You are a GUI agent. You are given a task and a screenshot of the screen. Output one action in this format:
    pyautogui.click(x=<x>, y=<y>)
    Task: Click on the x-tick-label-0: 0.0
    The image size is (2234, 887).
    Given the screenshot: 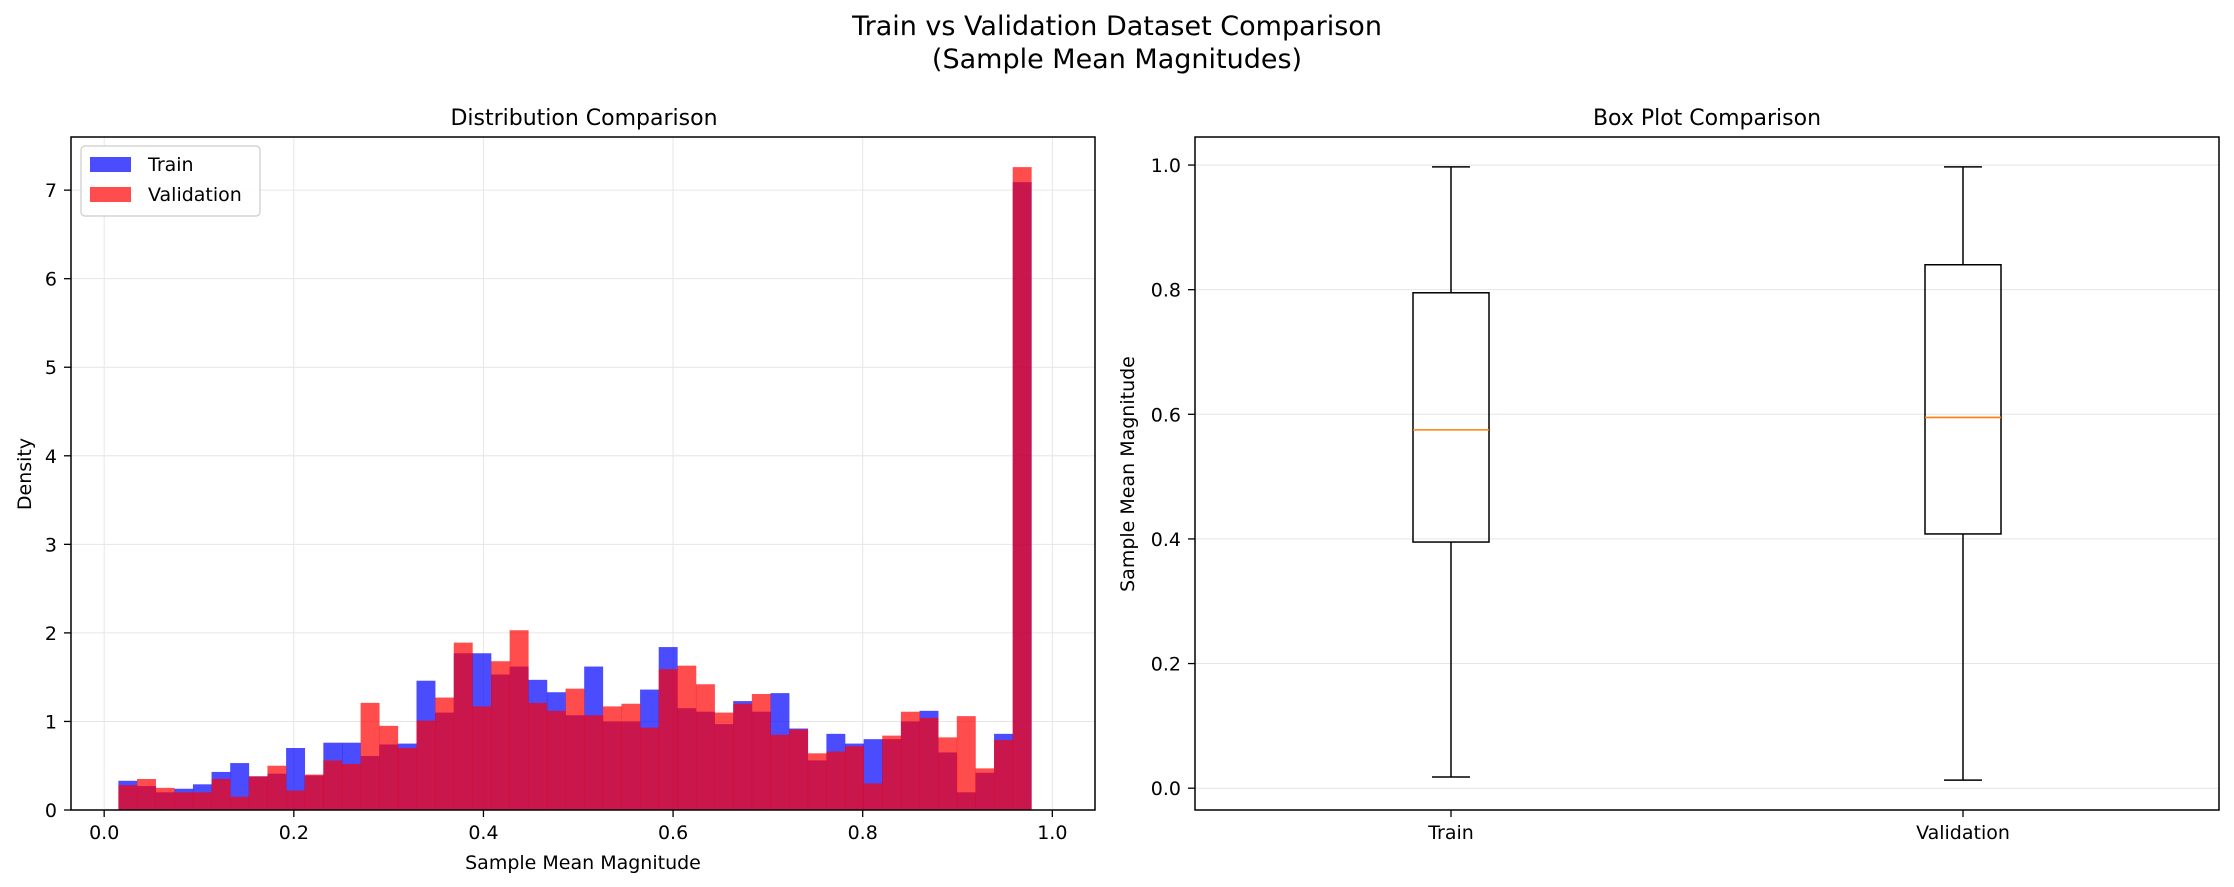 What is the action you would take?
    pyautogui.click(x=104, y=833)
    